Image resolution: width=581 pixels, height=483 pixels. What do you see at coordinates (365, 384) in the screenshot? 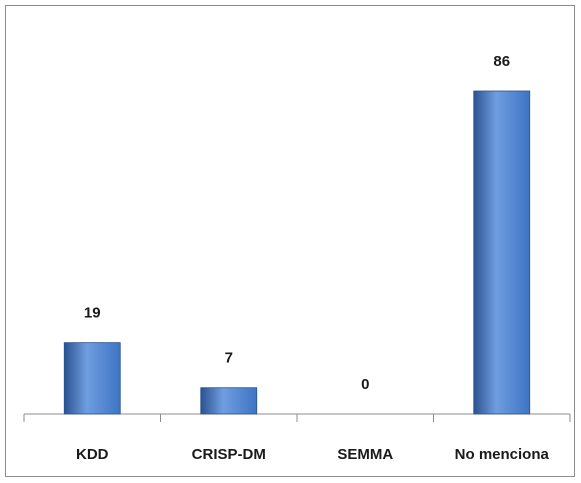
I see `data-label: 0` at bounding box center [365, 384].